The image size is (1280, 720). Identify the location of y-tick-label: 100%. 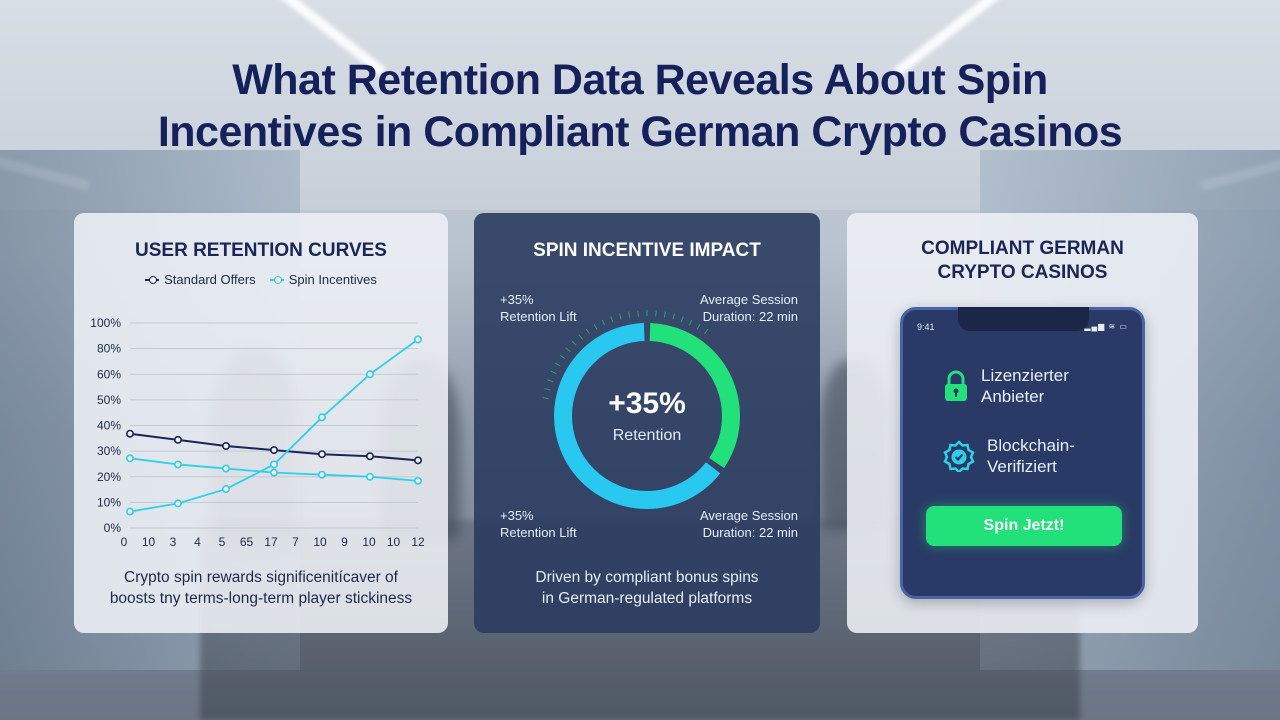
(105, 323).